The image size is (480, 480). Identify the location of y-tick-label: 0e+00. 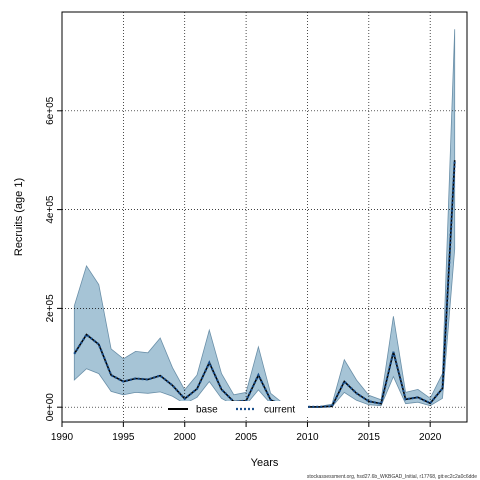
(50, 407).